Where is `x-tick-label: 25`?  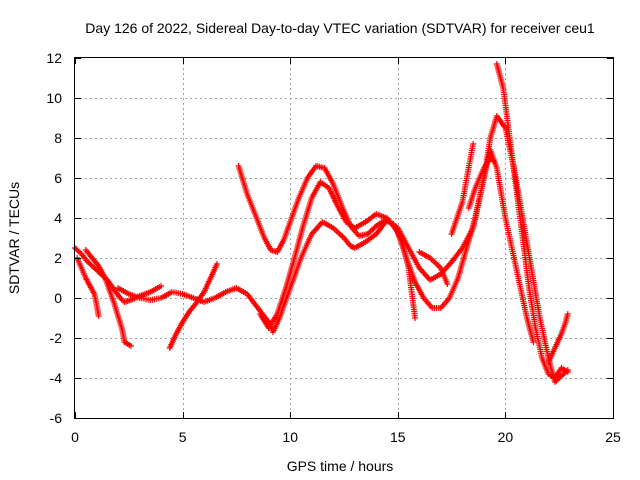 x-tick-label: 25 is located at coordinates (613, 437).